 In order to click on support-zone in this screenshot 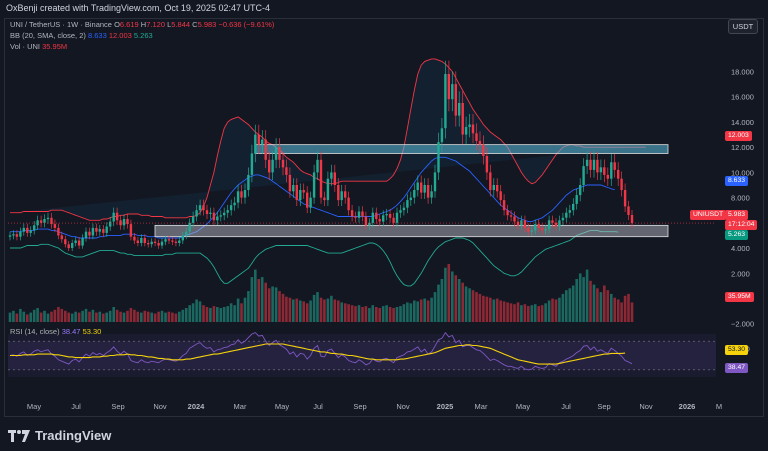, I will do `click(411, 231)`.